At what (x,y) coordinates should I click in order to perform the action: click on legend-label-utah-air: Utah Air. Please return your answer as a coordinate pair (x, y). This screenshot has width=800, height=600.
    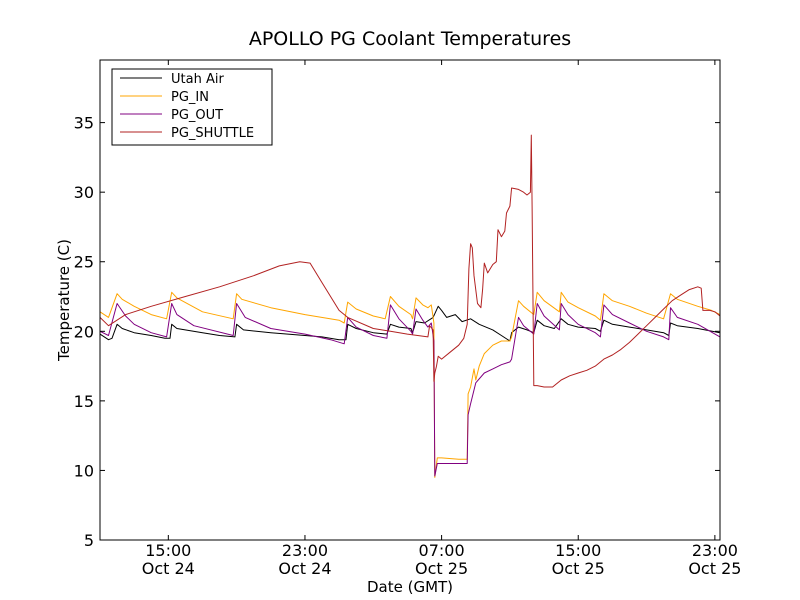
    Looking at the image, I should click on (197, 79).